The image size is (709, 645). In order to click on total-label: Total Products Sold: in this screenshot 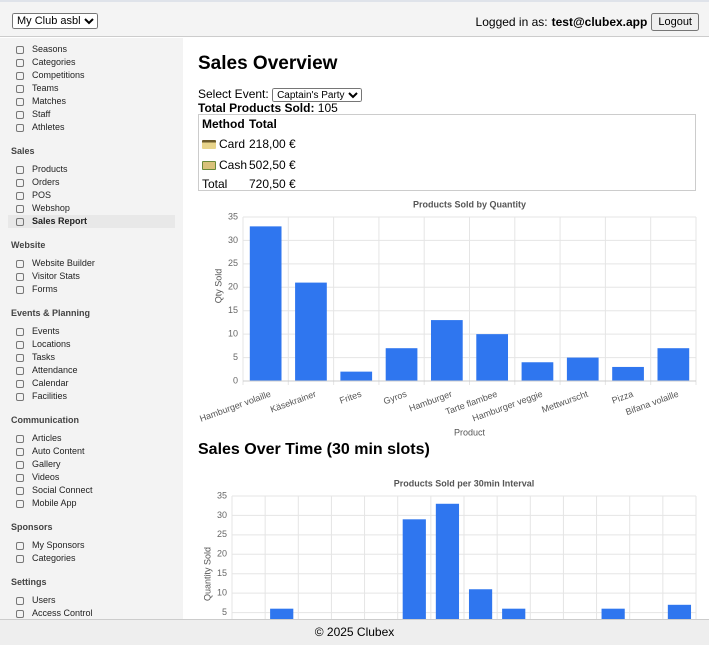, I will do `click(256, 108)`.